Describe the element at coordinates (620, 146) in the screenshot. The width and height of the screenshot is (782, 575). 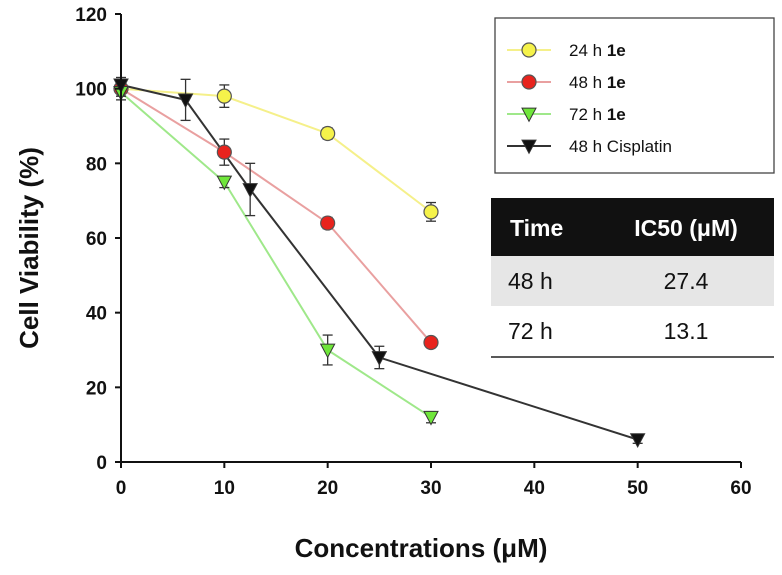
I see `legend-label-48-h-cisplatin: 48 h Cisplatin` at that location.